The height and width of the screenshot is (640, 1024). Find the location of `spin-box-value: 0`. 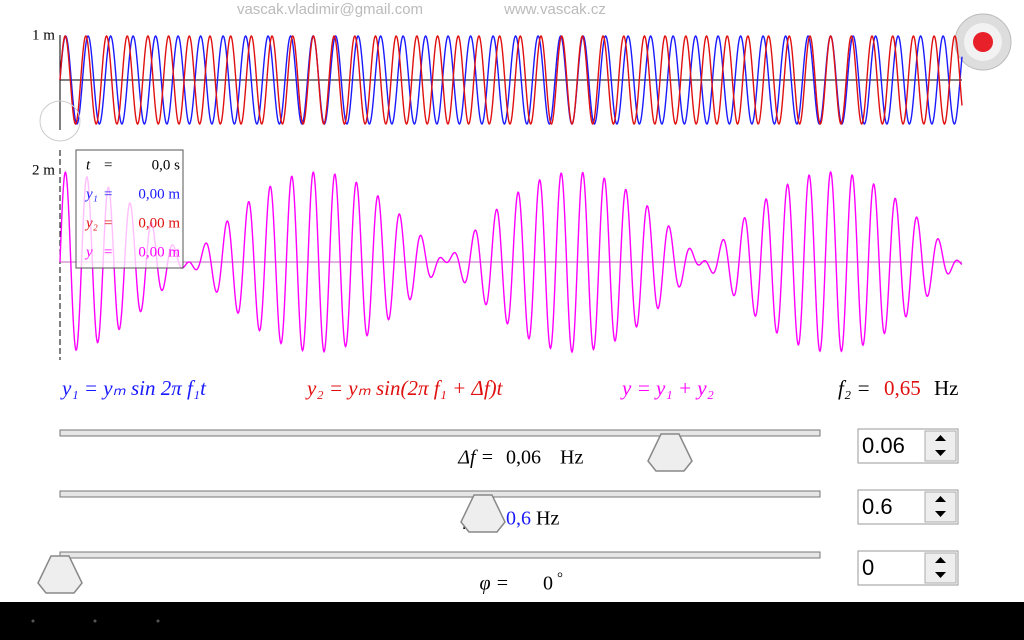

spin-box-value: 0 is located at coordinates (868, 567).